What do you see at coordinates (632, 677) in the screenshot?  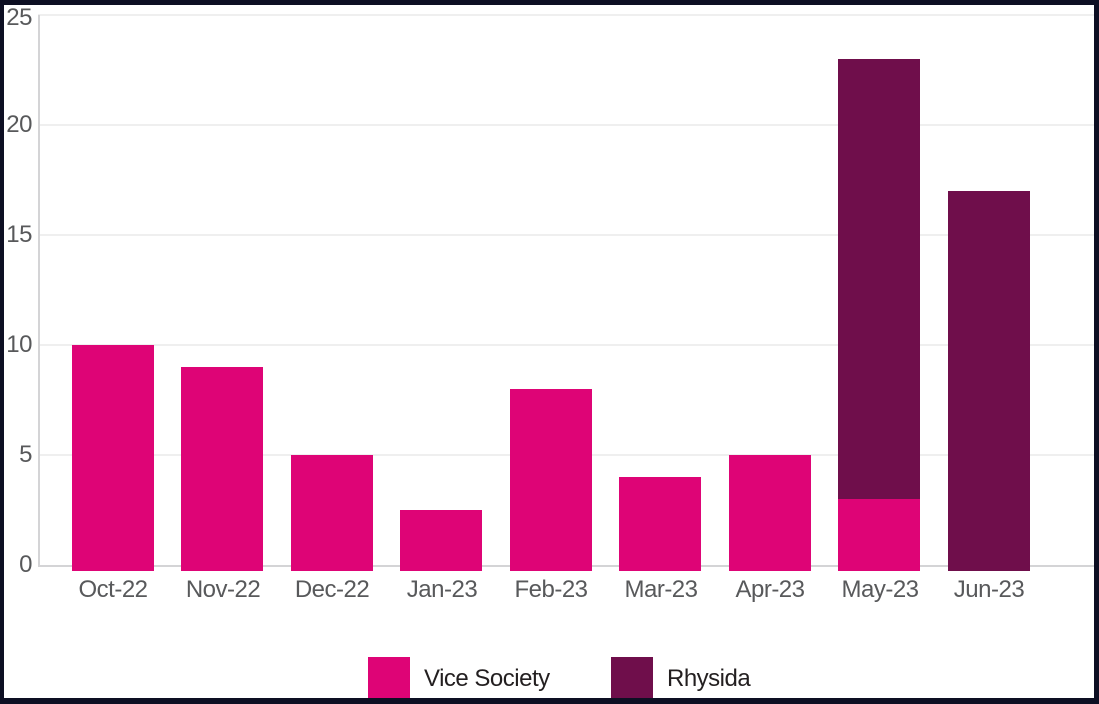 I see `legend-swatch-rhysida` at bounding box center [632, 677].